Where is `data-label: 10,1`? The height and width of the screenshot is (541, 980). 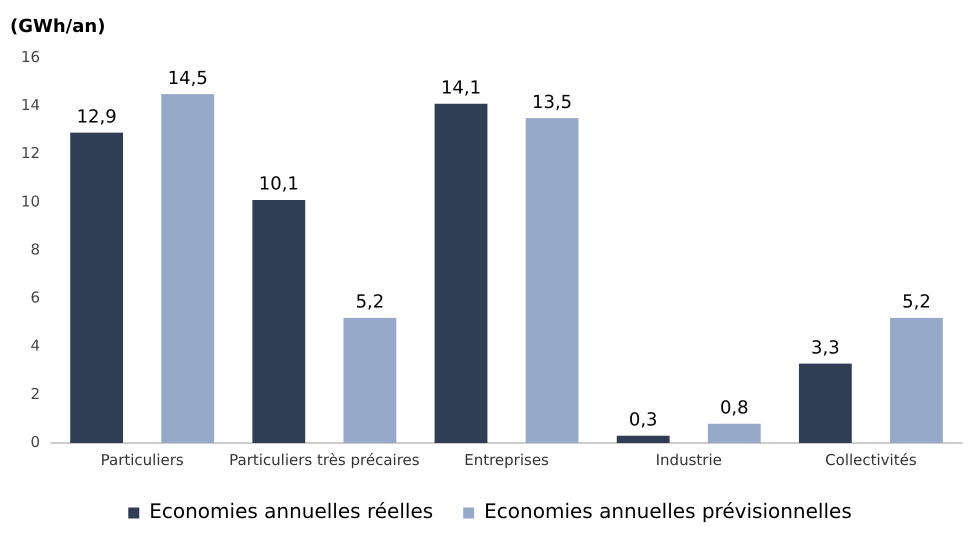 data-label: 10,1 is located at coordinates (278, 184).